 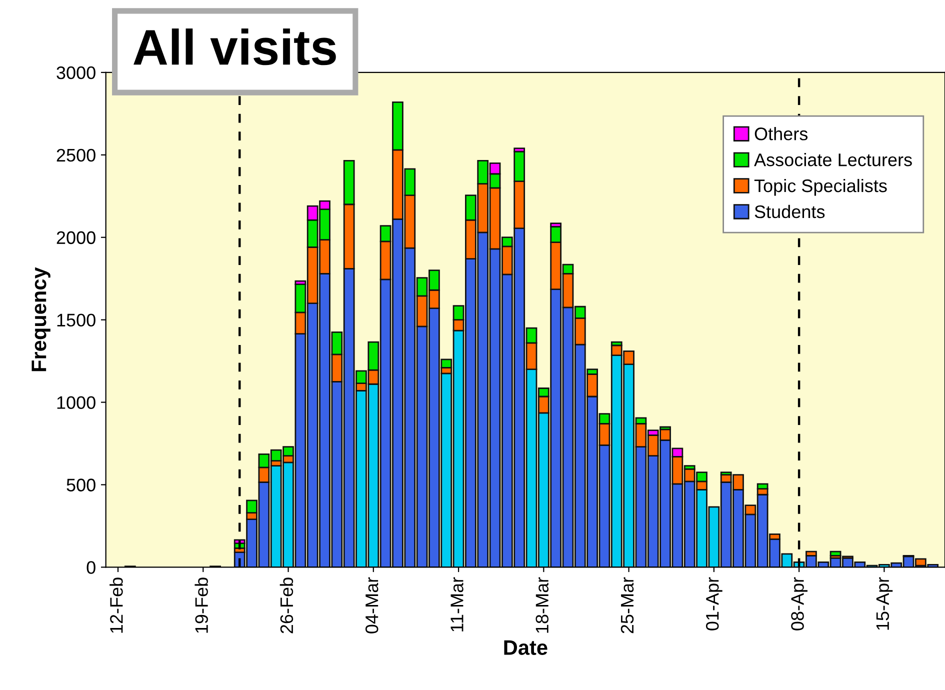 I want to click on x-tick-label: 01-Apr, so click(x=714, y=603).